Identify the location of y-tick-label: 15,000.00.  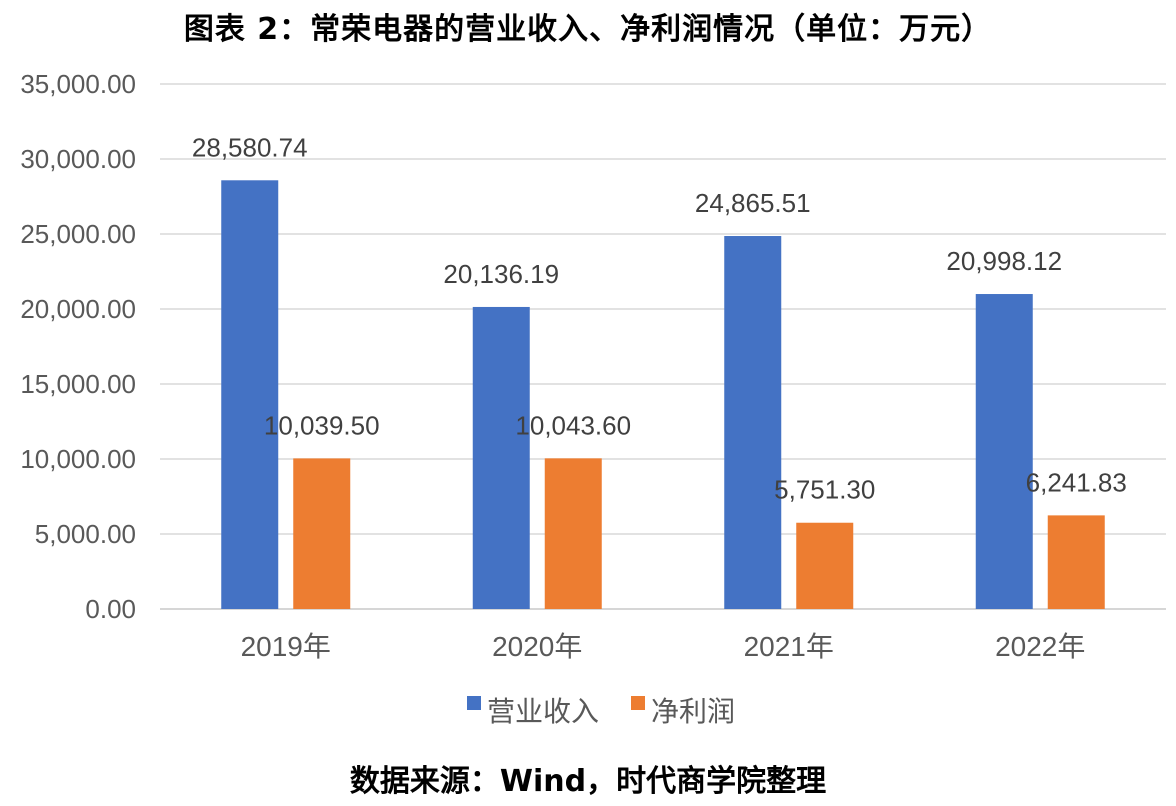
(78, 384).